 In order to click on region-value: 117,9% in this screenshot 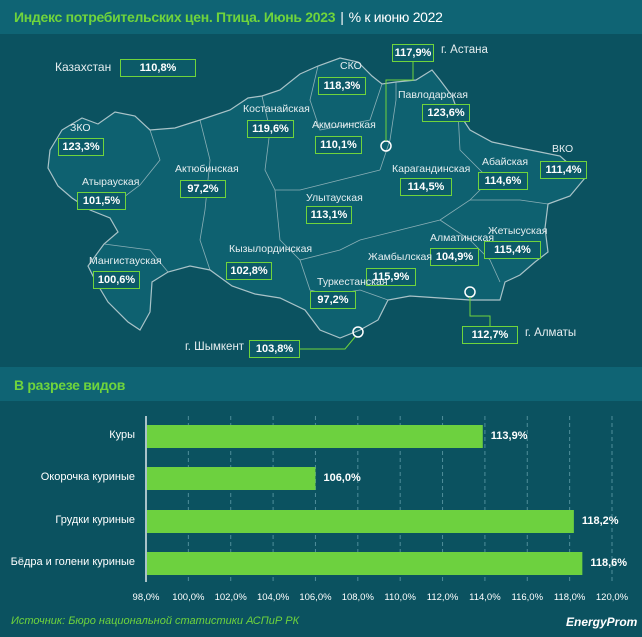, I will do `click(413, 53)`.